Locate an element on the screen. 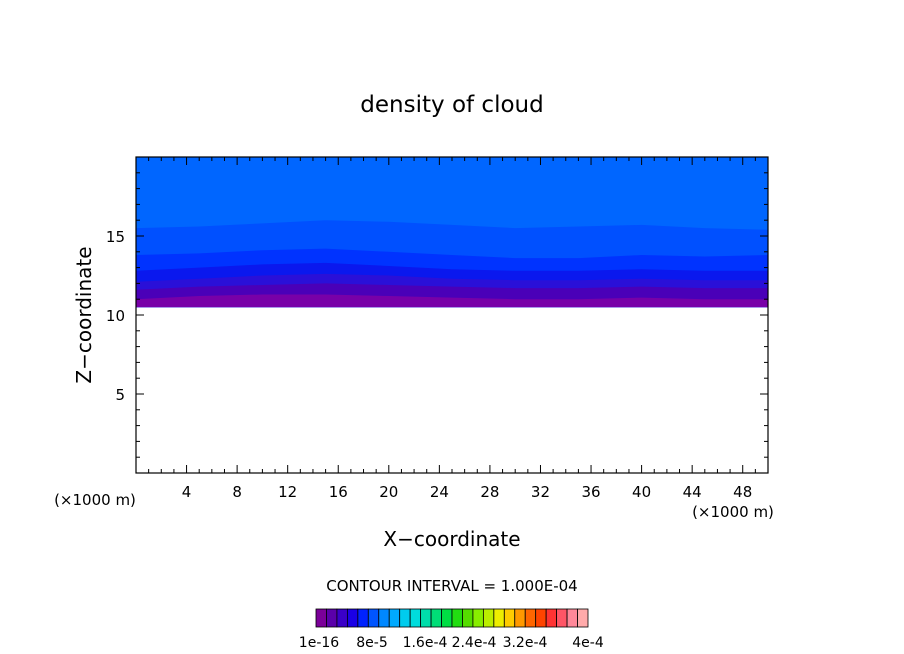  x-tick-label: 28 is located at coordinates (489, 492).